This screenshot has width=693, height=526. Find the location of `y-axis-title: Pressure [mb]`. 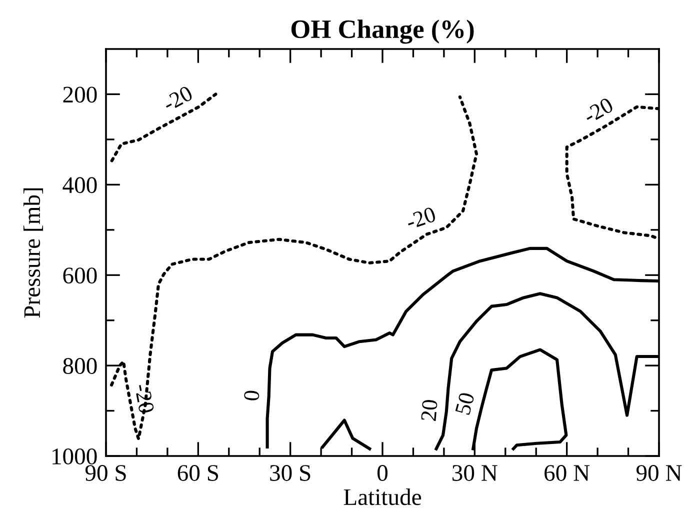

y-axis-title: Pressure [mb] is located at coordinates (33, 253).